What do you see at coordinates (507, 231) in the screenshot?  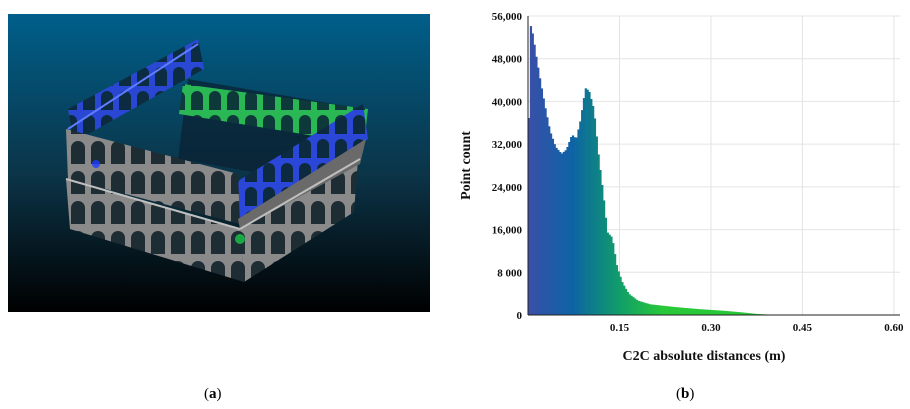 I see `y-tick-label: 16,000` at bounding box center [507, 231].